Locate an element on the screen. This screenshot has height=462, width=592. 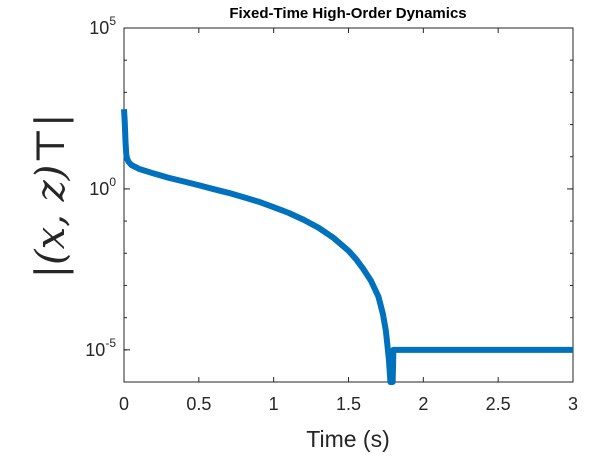
x-tick-label: 2.5 is located at coordinates (498, 404).